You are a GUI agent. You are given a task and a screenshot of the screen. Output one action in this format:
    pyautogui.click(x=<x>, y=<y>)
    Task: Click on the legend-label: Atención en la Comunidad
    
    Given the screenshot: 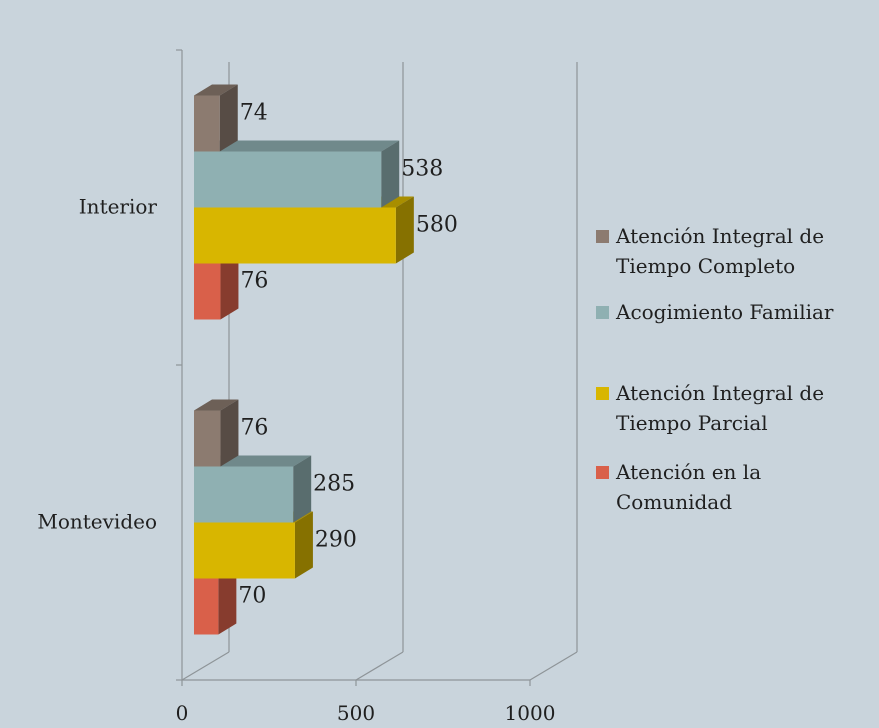 What is the action you would take?
    pyautogui.click(x=688, y=487)
    